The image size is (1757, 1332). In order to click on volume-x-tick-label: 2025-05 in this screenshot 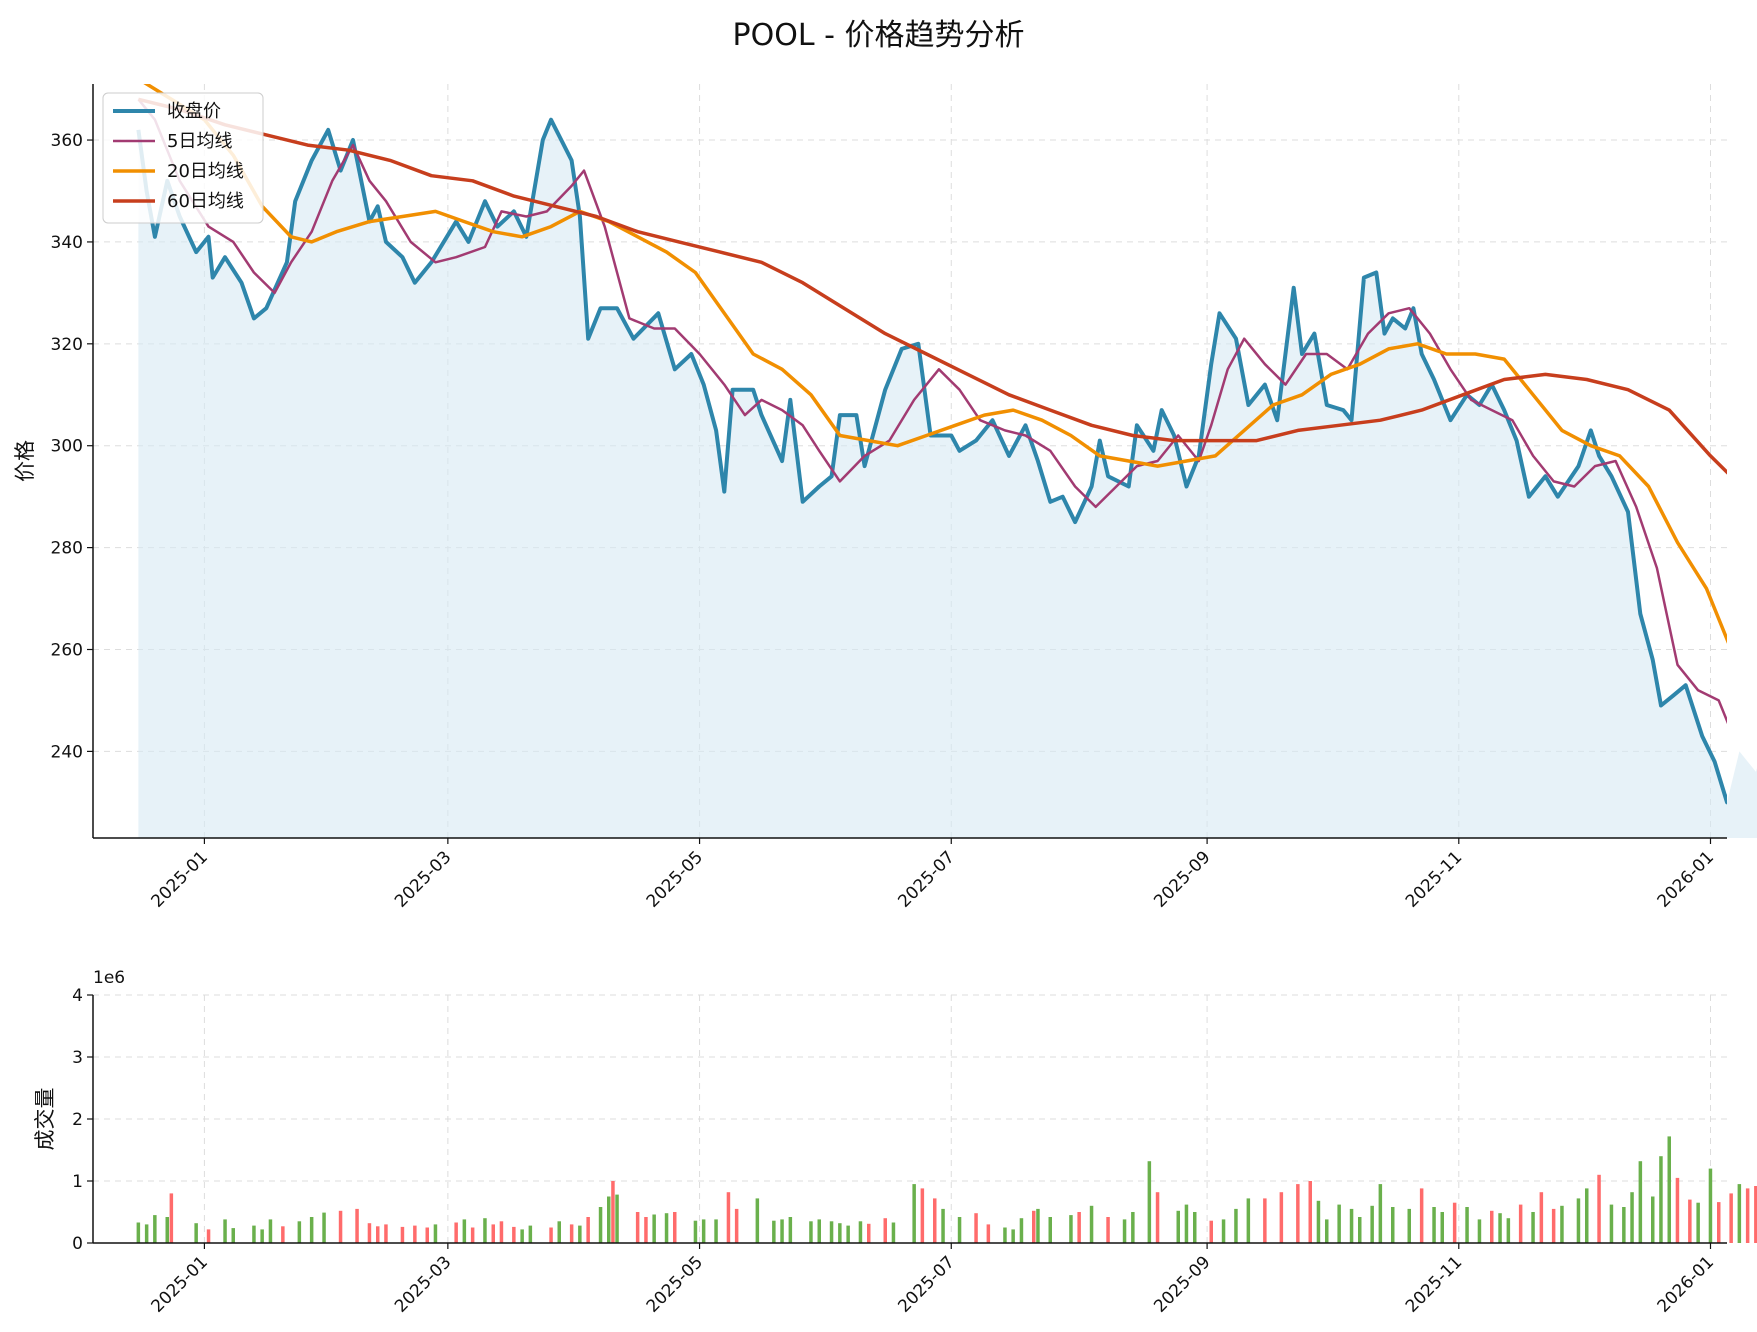, I will do `click(675, 1284)`.